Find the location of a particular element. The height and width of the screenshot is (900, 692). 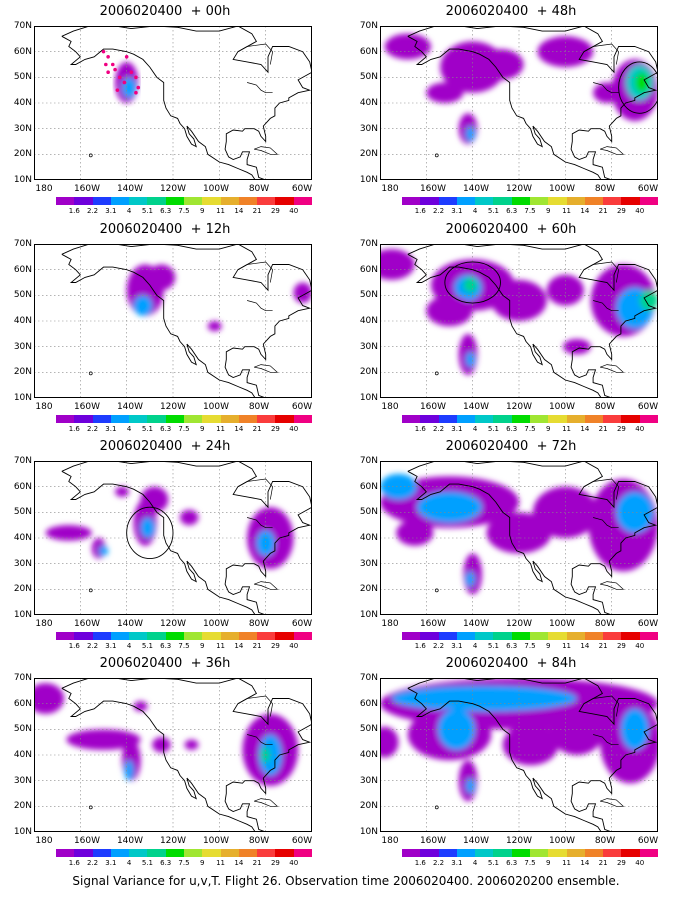

lake-outline is located at coordinates (260, 523).